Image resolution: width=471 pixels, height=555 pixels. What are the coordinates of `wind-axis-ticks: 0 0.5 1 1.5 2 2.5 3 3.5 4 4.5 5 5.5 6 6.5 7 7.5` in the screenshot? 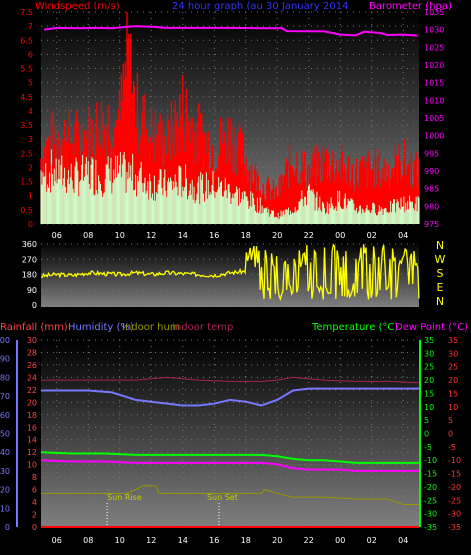 It's located at (26, 118).